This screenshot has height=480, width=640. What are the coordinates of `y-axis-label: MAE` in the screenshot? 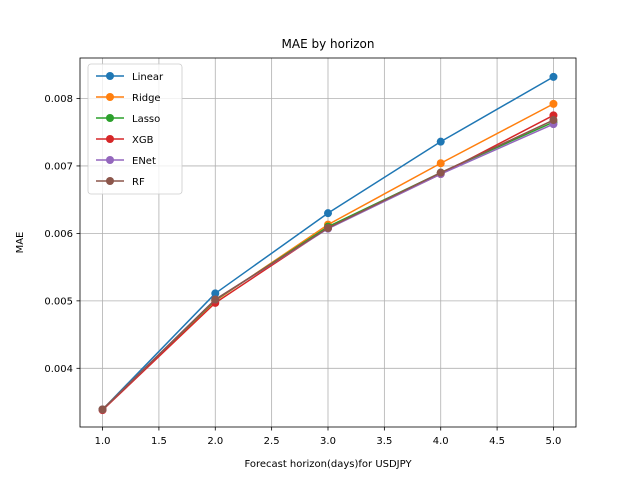 It's located at (20, 243).